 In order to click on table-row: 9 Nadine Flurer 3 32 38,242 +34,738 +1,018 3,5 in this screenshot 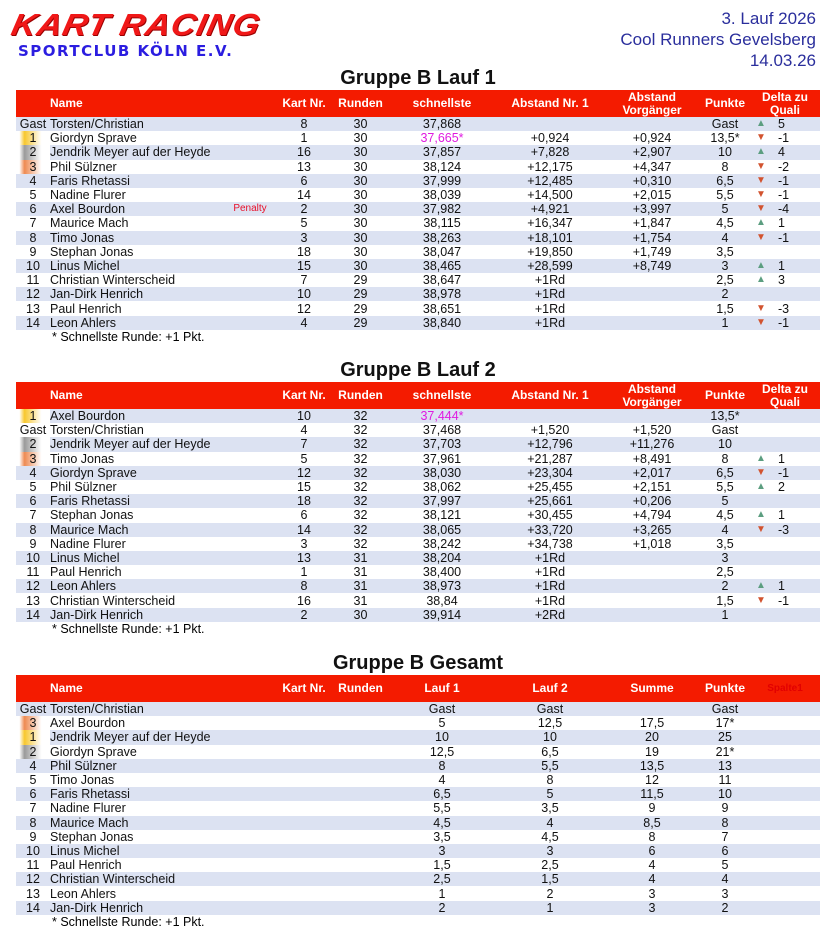, I will do `click(418, 544)`.